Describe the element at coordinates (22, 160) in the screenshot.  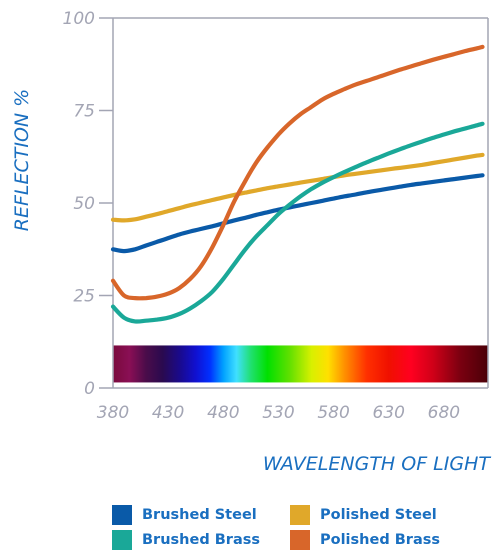
I see `y-axis-title: REFLECTION %` at that location.